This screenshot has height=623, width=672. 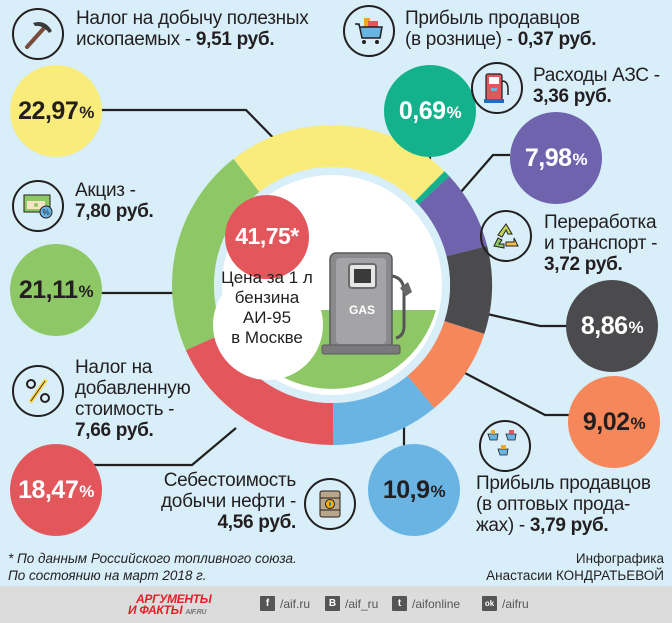 I want to click on pct-circle-wholesale-profit: 9,02%, so click(x=614, y=422).